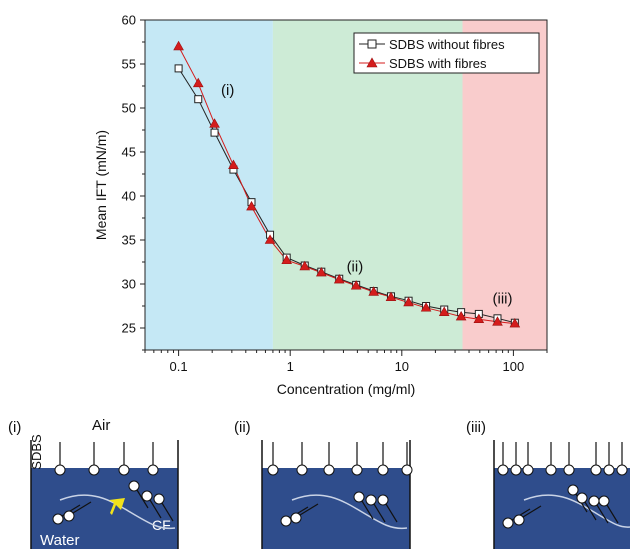 The image size is (630, 549). What do you see at coordinates (179, 366) in the screenshot?
I see `x-tick-label: 0.1` at bounding box center [179, 366].